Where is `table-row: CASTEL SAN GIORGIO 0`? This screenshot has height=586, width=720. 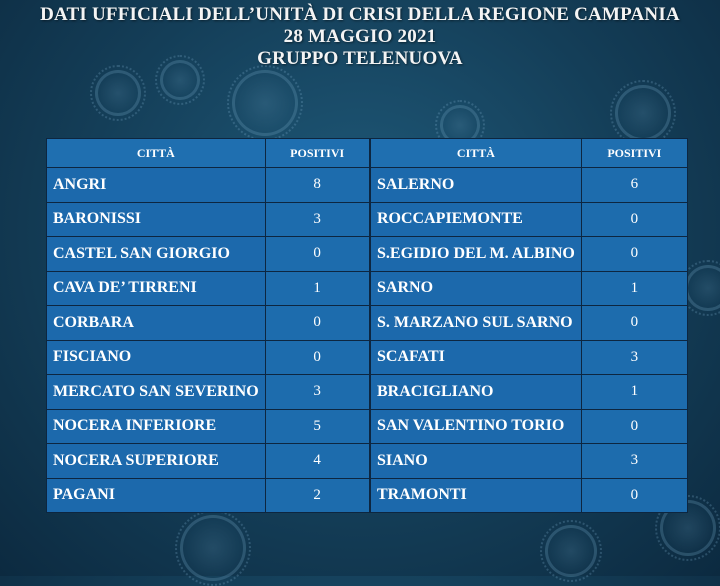 table-row: CASTEL SAN GIORGIO 0 is located at coordinates (208, 254).